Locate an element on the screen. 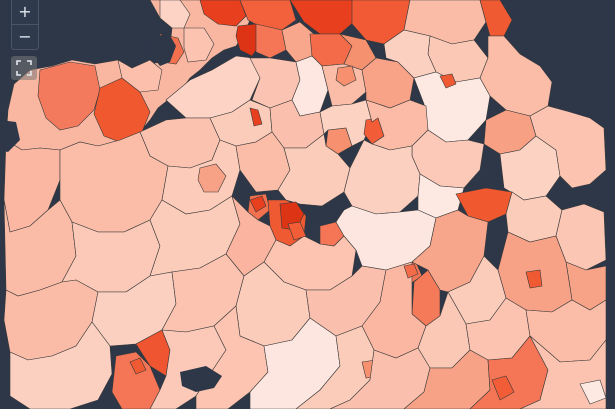 The height and width of the screenshot is (409, 615). fullscreen-icon is located at coordinates (24, 68).